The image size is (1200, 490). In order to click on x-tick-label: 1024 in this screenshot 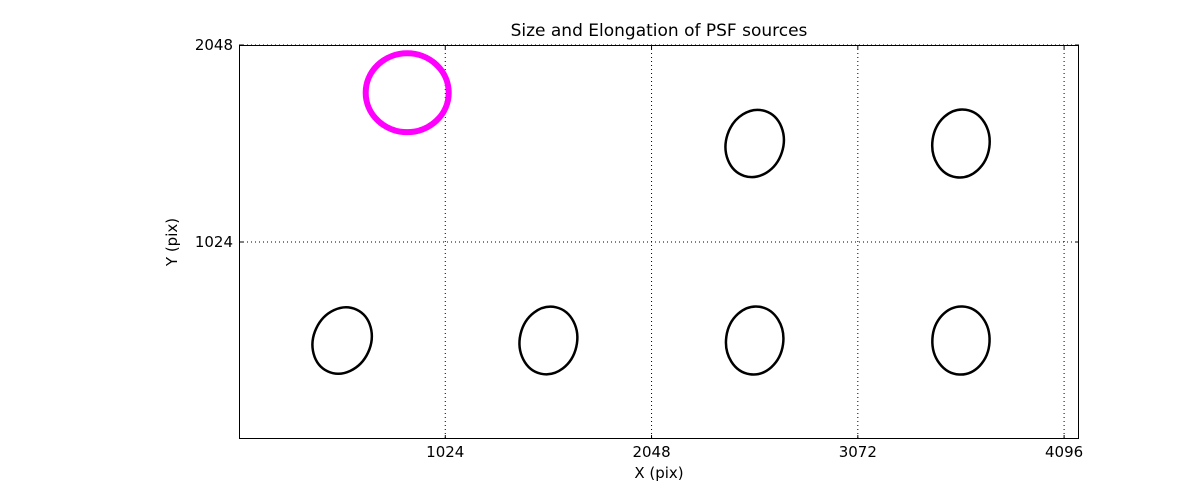, I will do `click(445, 452)`.